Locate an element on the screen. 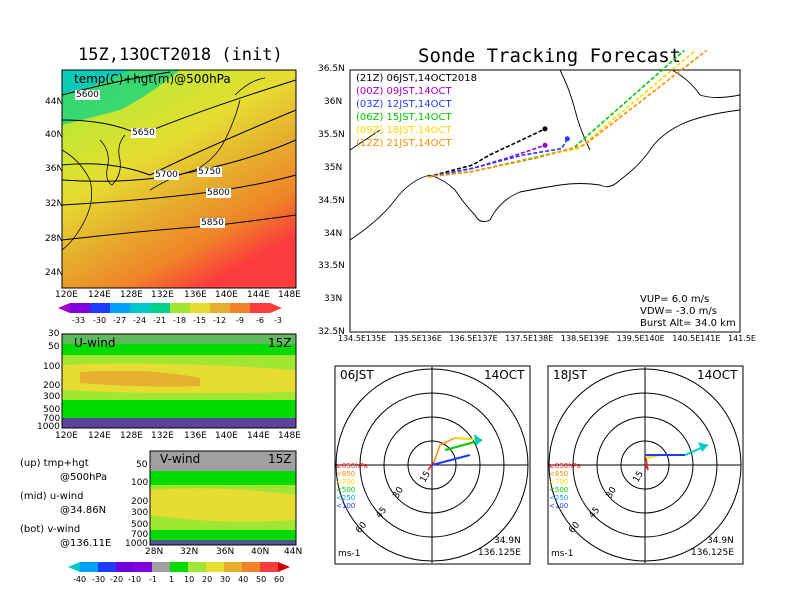 This screenshot has width=792, height=612. v-y-tick: 100 is located at coordinates (140, 483).